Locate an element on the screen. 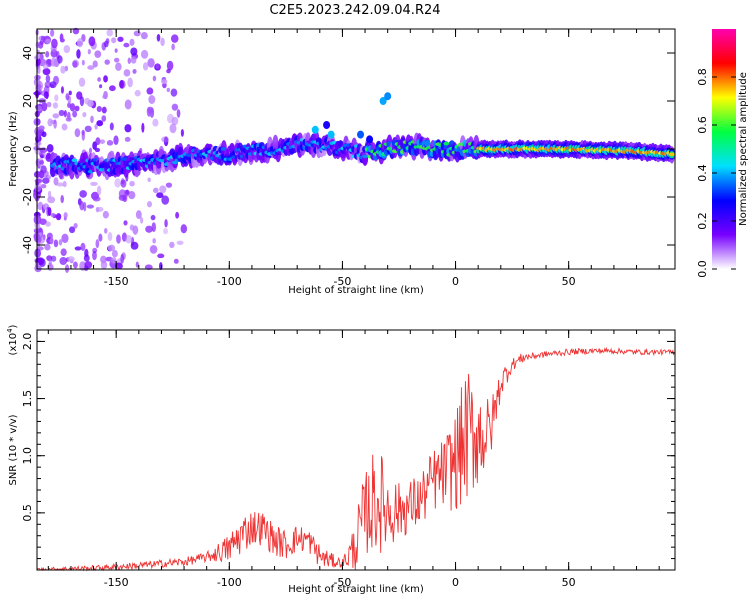 The image size is (750, 600). colorbar-ticks: 0.0 0.2 0.4 0.6 0.8 is located at coordinates (716, 173).